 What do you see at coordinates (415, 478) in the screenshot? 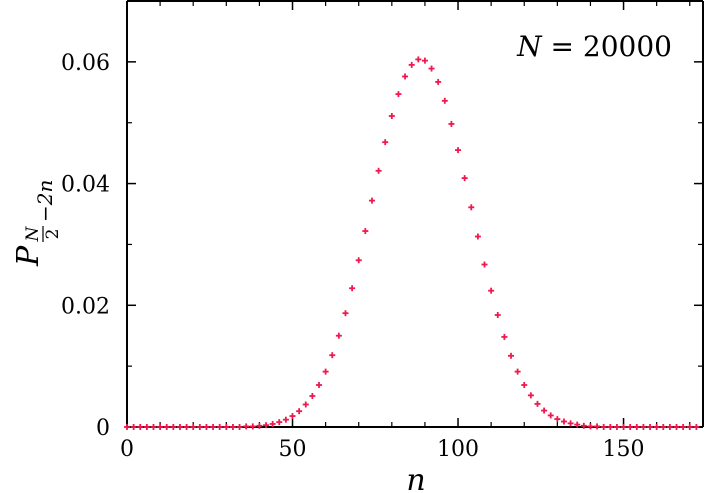
I see `x-axis-label: n` at bounding box center [415, 478].